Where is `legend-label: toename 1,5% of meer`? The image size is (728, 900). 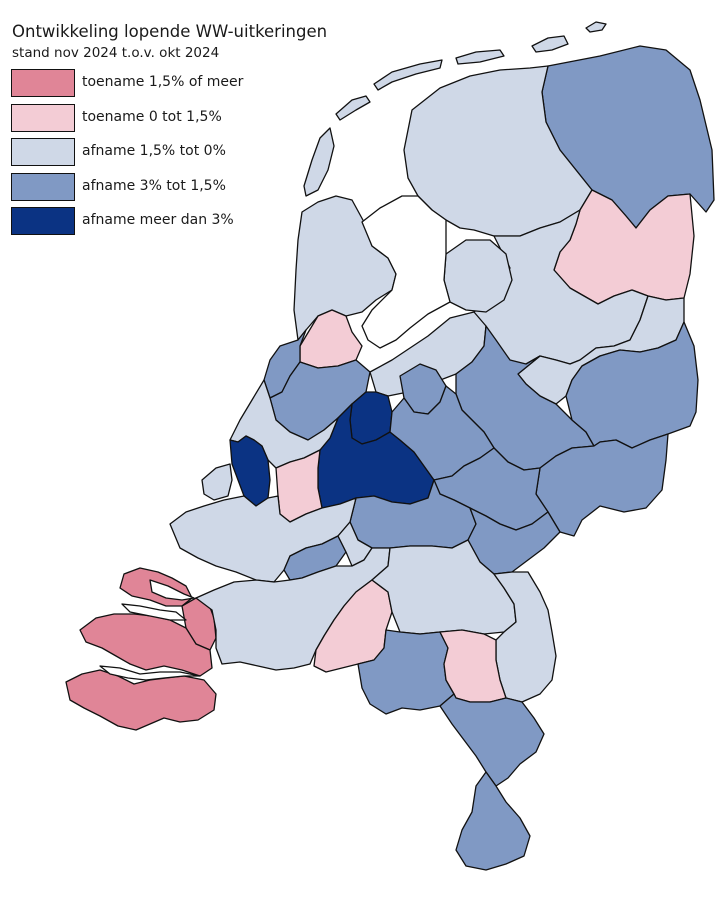 legend-label: toename 1,5% of meer is located at coordinates (163, 82).